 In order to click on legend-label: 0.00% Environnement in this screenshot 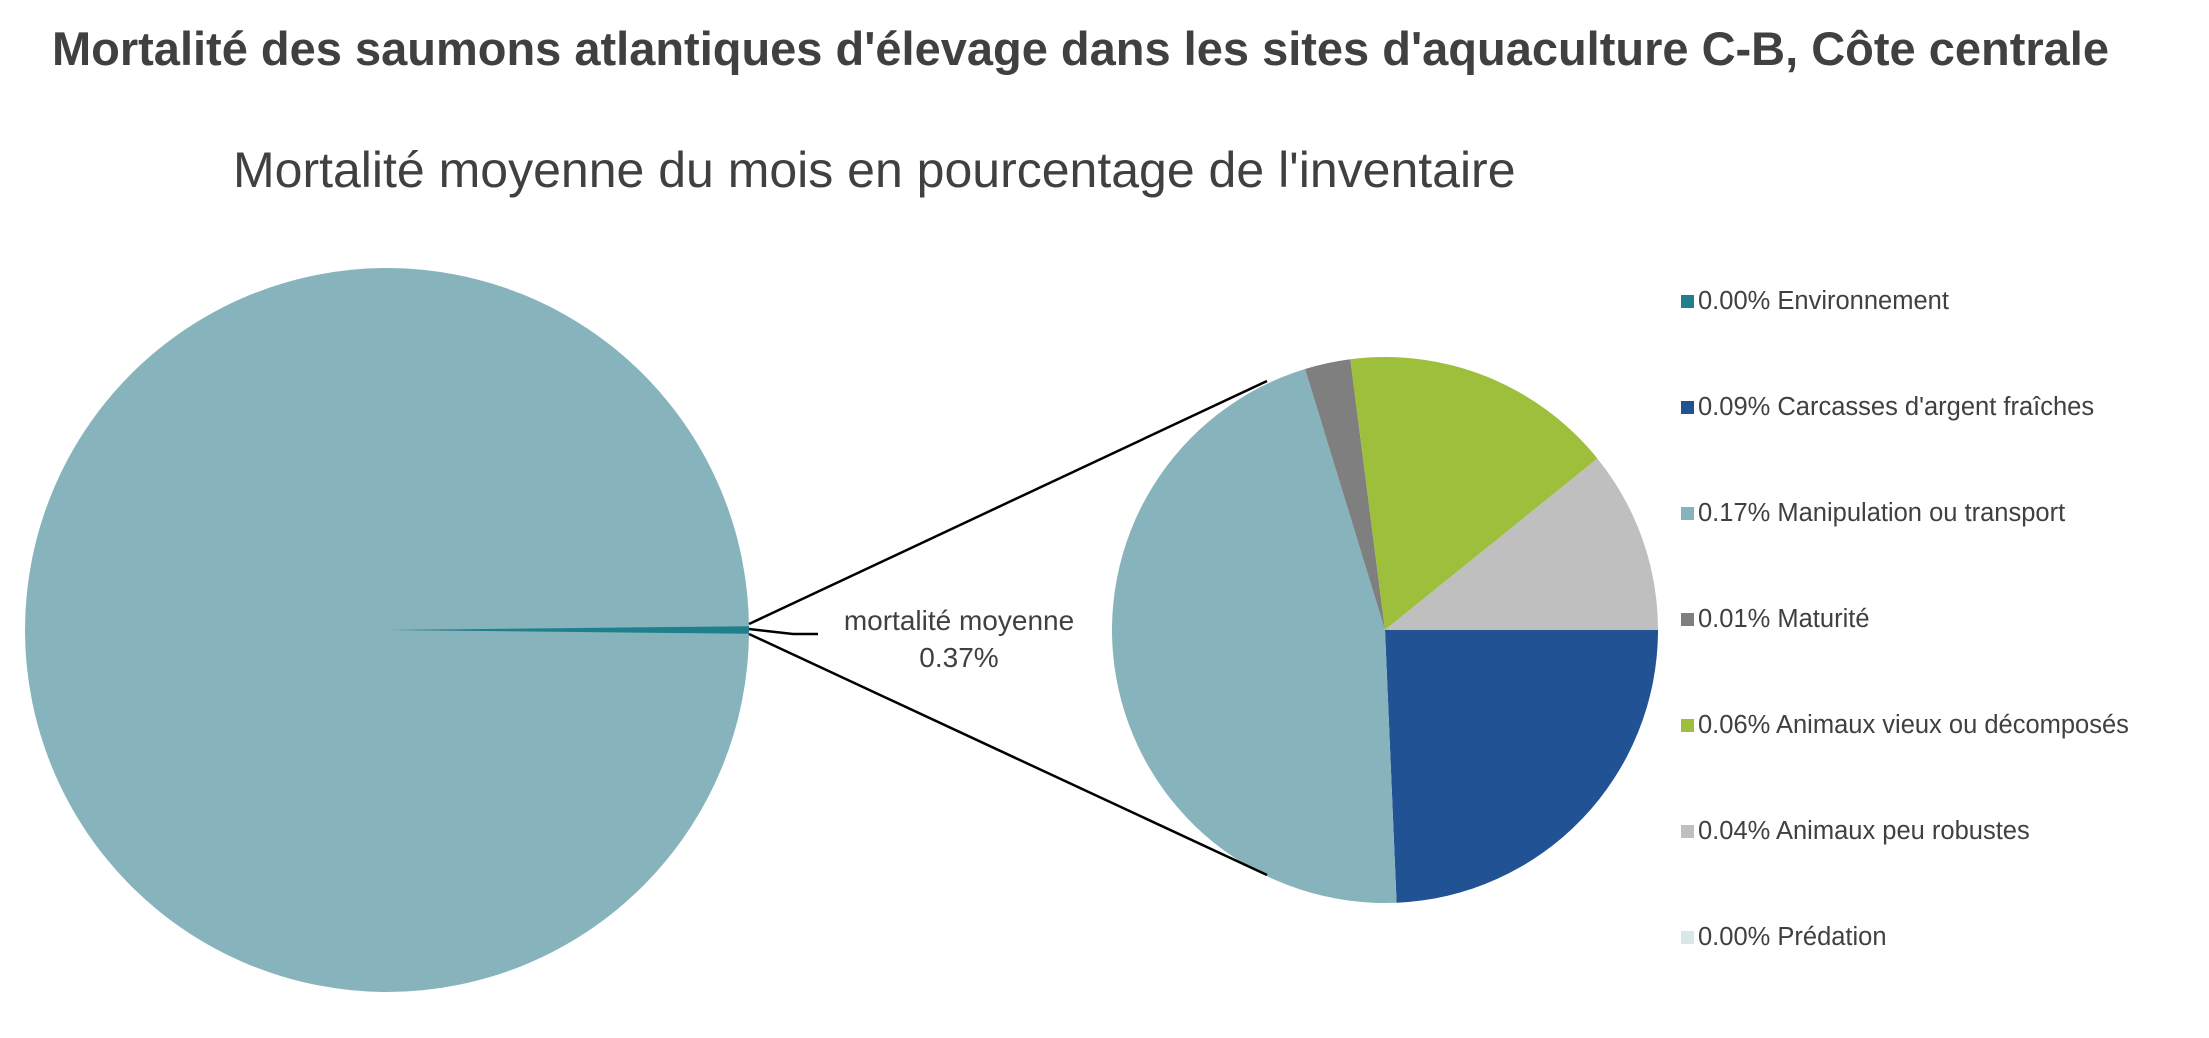, I will do `click(1823, 301)`.